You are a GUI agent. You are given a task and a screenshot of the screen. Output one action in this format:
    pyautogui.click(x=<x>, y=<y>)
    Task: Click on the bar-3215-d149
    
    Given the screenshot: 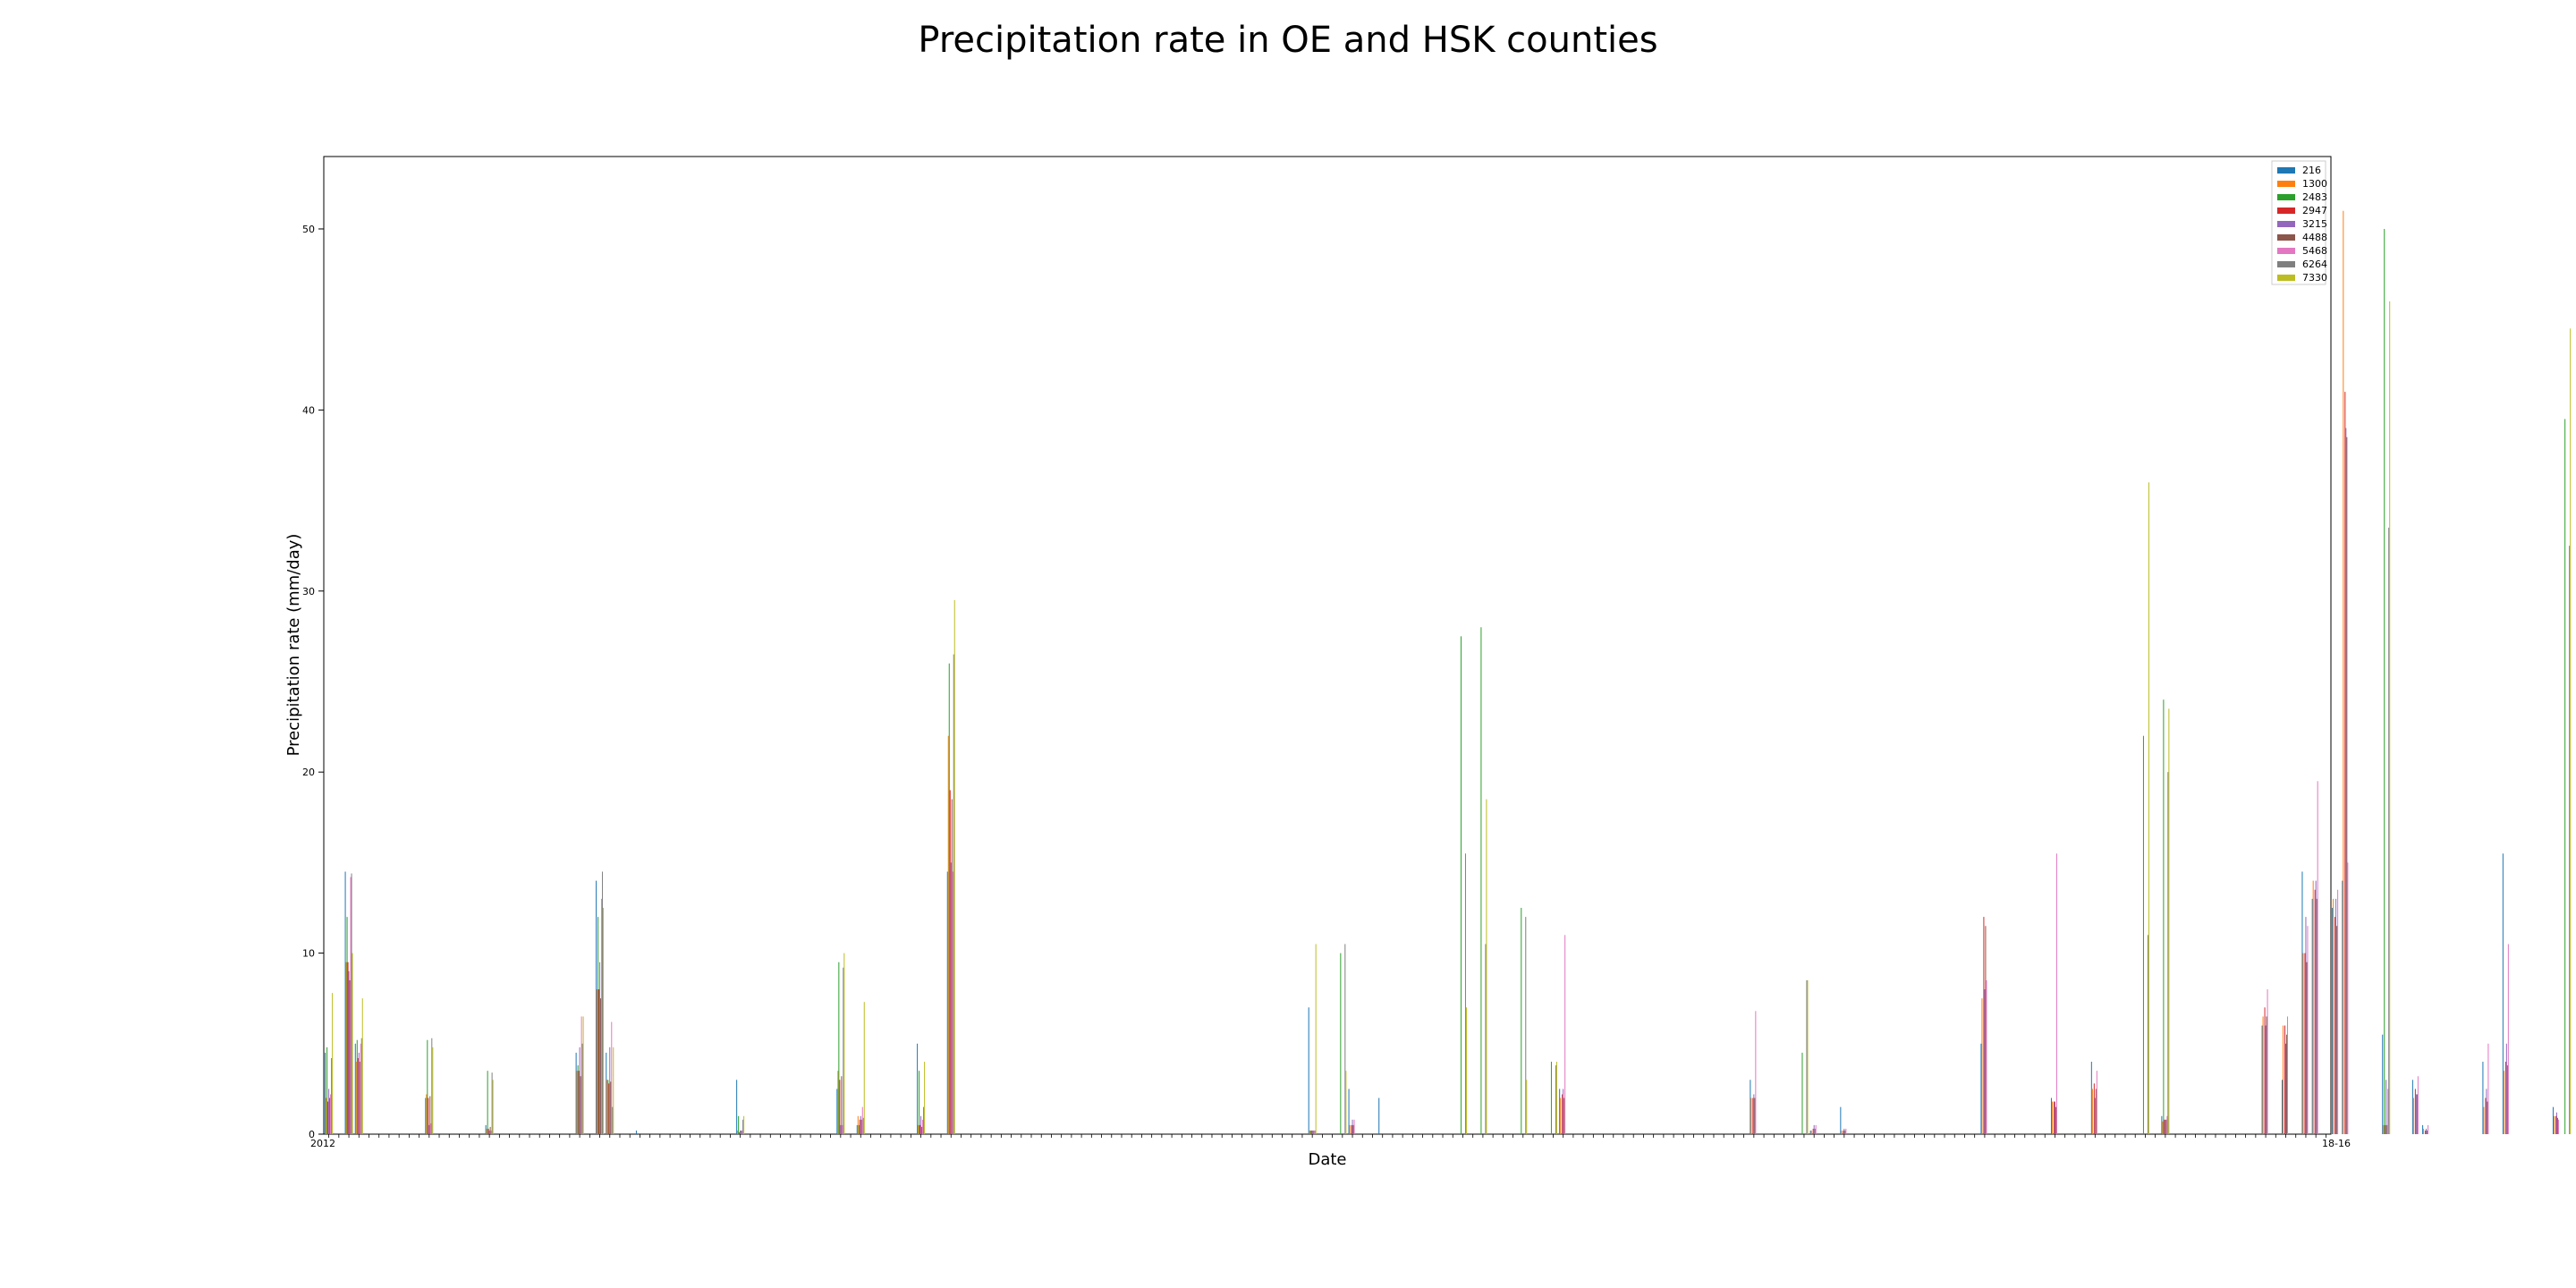 What is the action you would take?
    pyautogui.click(x=1814, y=1129)
    